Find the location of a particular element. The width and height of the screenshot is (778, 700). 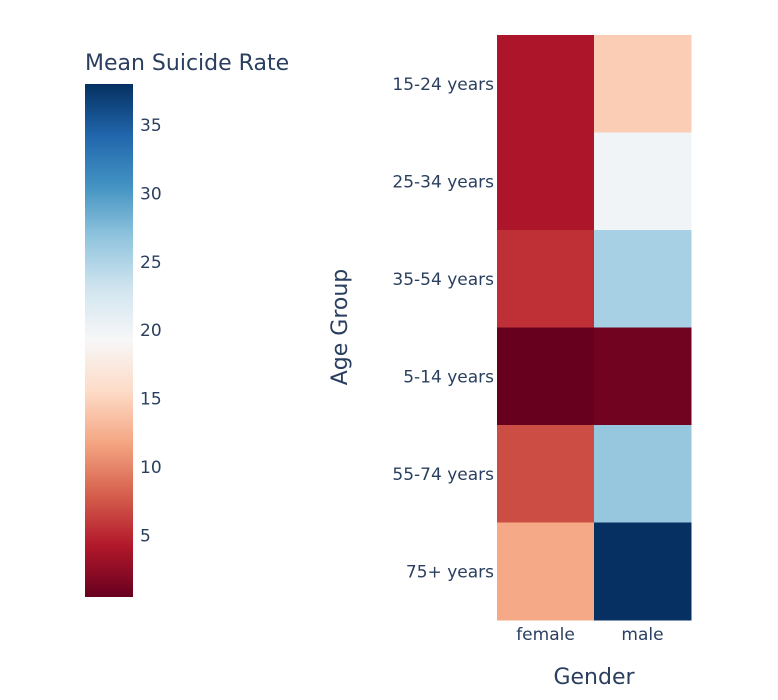

y-tick-label: 35-54 years is located at coordinates (443, 280).